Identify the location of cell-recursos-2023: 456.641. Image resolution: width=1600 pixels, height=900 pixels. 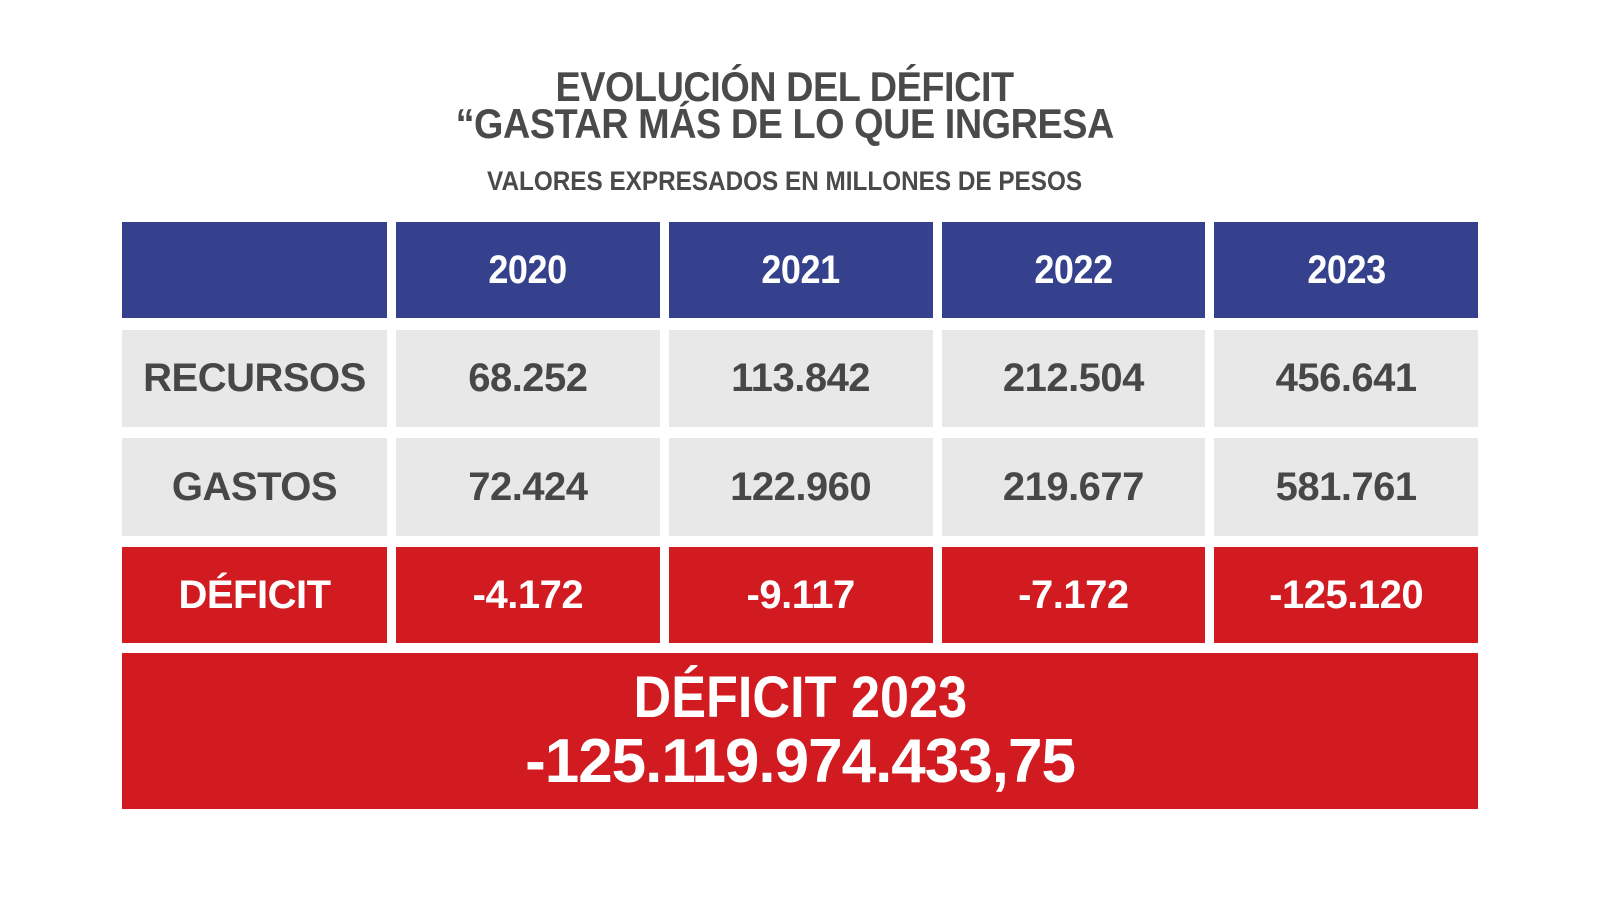
(1346, 378).